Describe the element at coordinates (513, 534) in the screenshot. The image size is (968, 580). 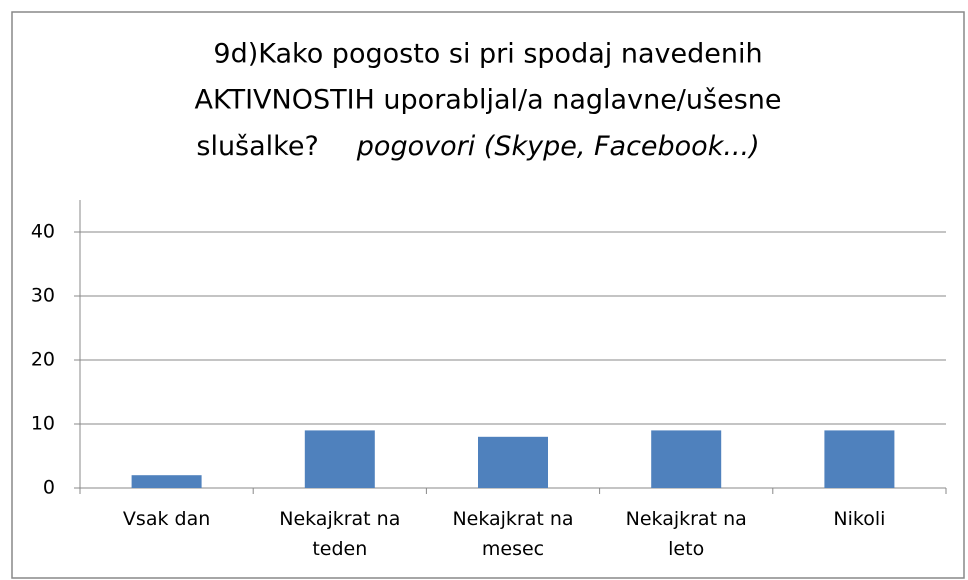
I see `x-tick-label: Nekajkrat na mesec` at that location.